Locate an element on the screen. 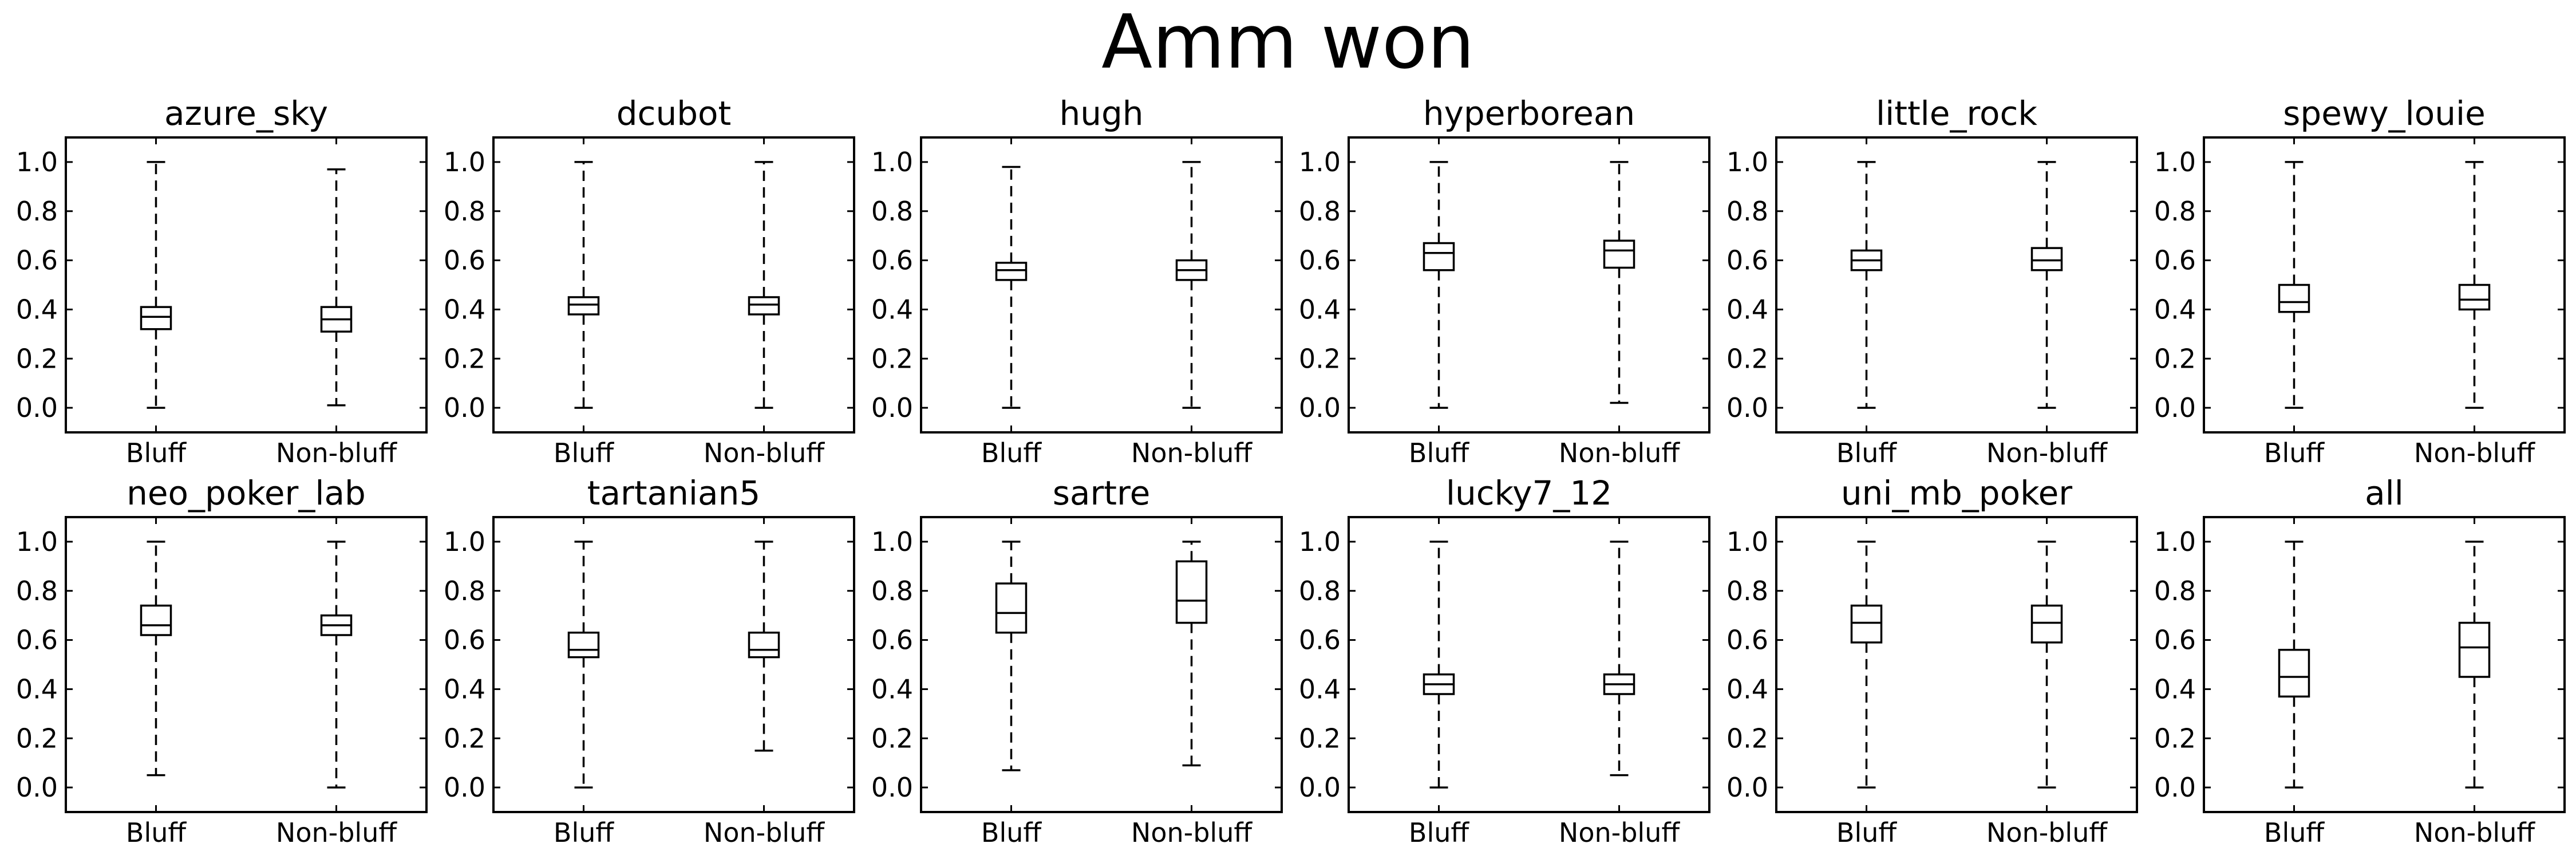  panel-title: hugh is located at coordinates (1101, 113).